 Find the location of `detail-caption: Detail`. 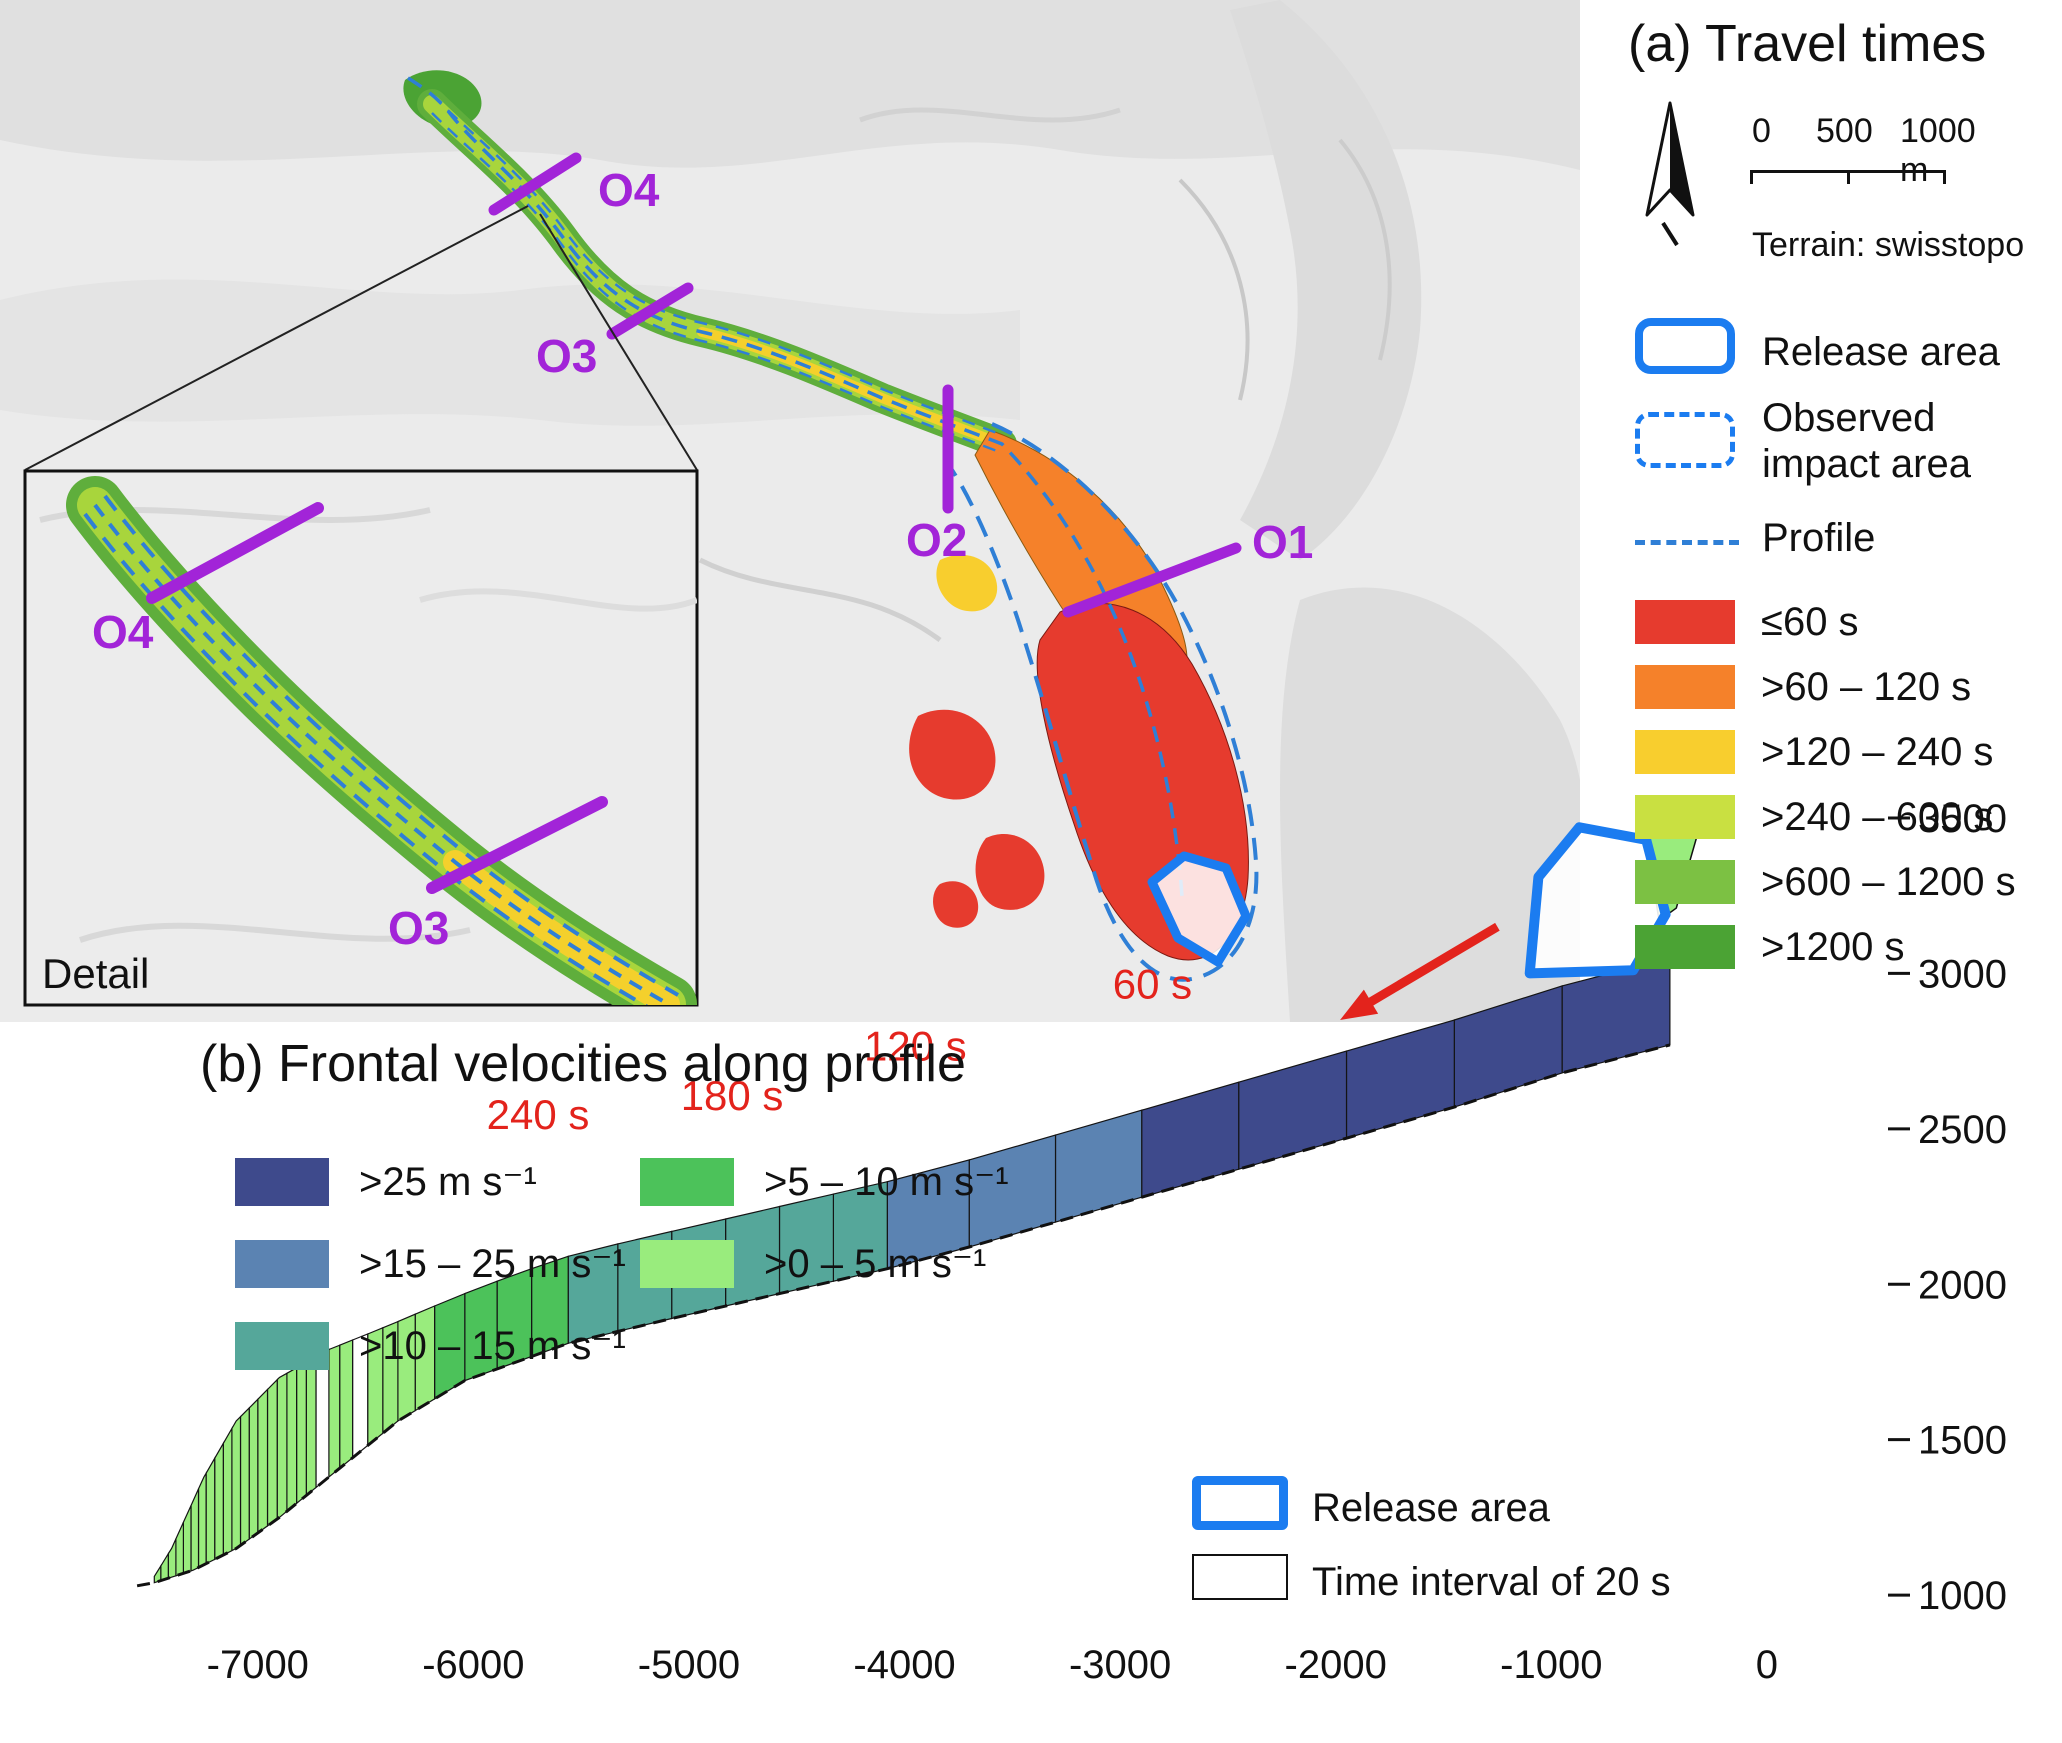

detail-caption: Detail is located at coordinates (95, 973).